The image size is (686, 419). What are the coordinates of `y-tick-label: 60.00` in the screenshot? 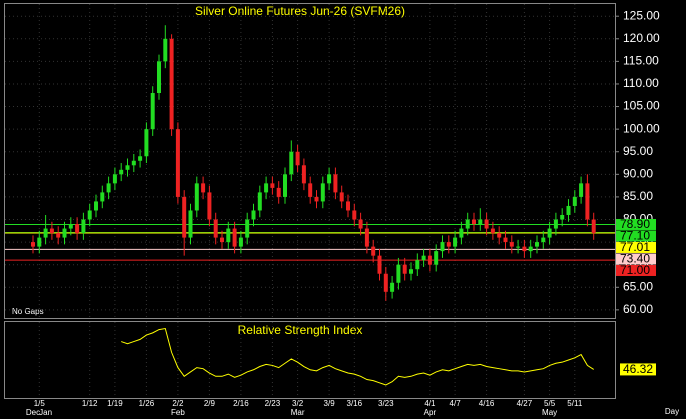 It's located at (638, 309).